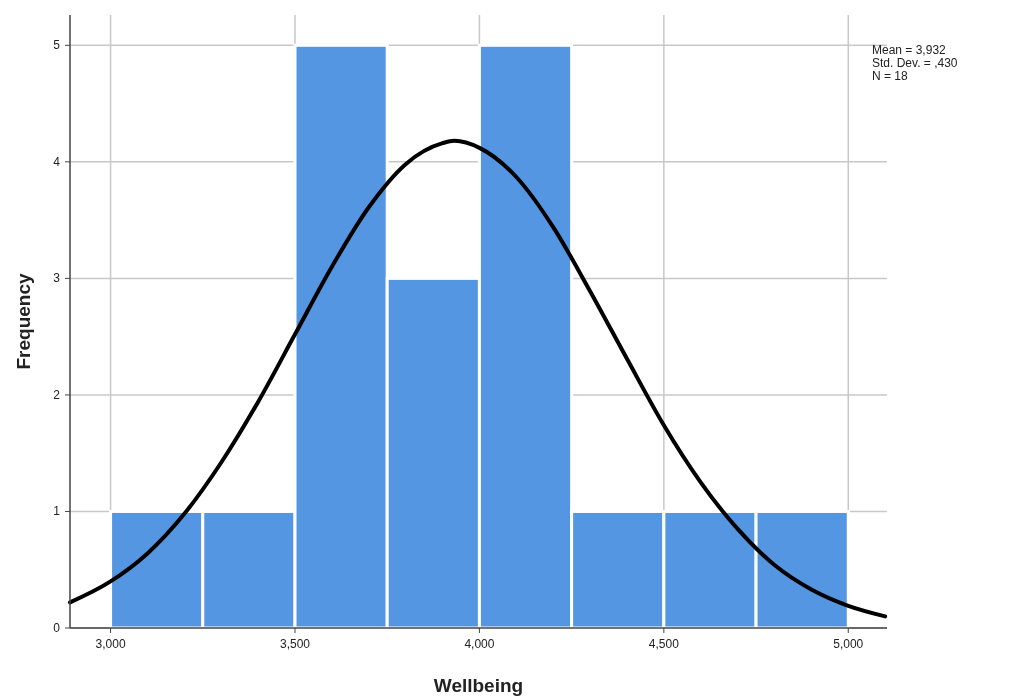  What do you see at coordinates (57, 161) in the screenshot?
I see `y-tick-label: 4` at bounding box center [57, 161].